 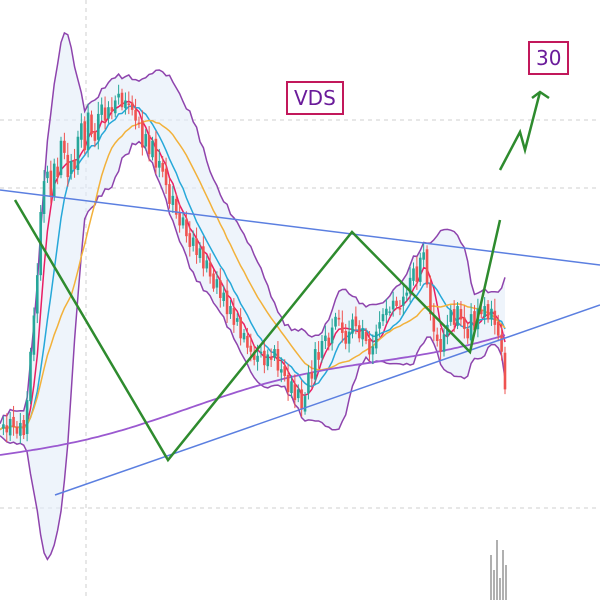 What do you see at coordinates (520, 131) in the screenshot?
I see `projection-line` at bounding box center [520, 131].